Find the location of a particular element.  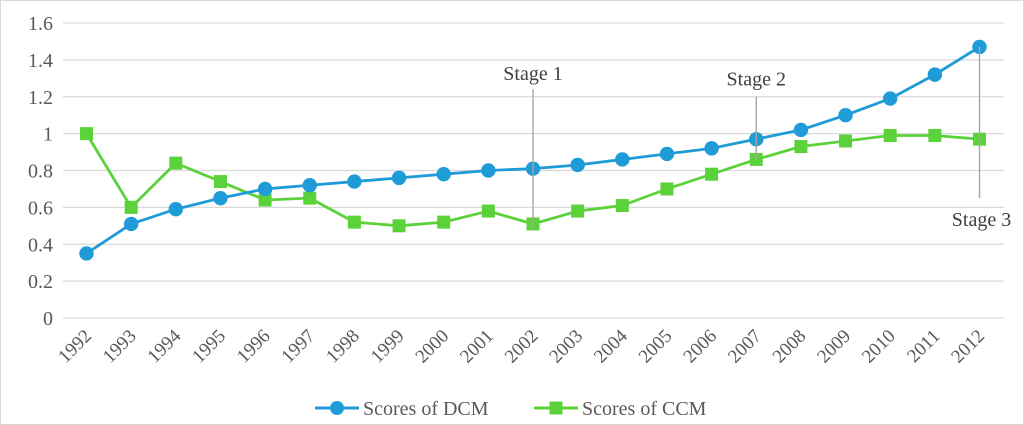

x-tick-label: 2002 is located at coordinates (522, 347).